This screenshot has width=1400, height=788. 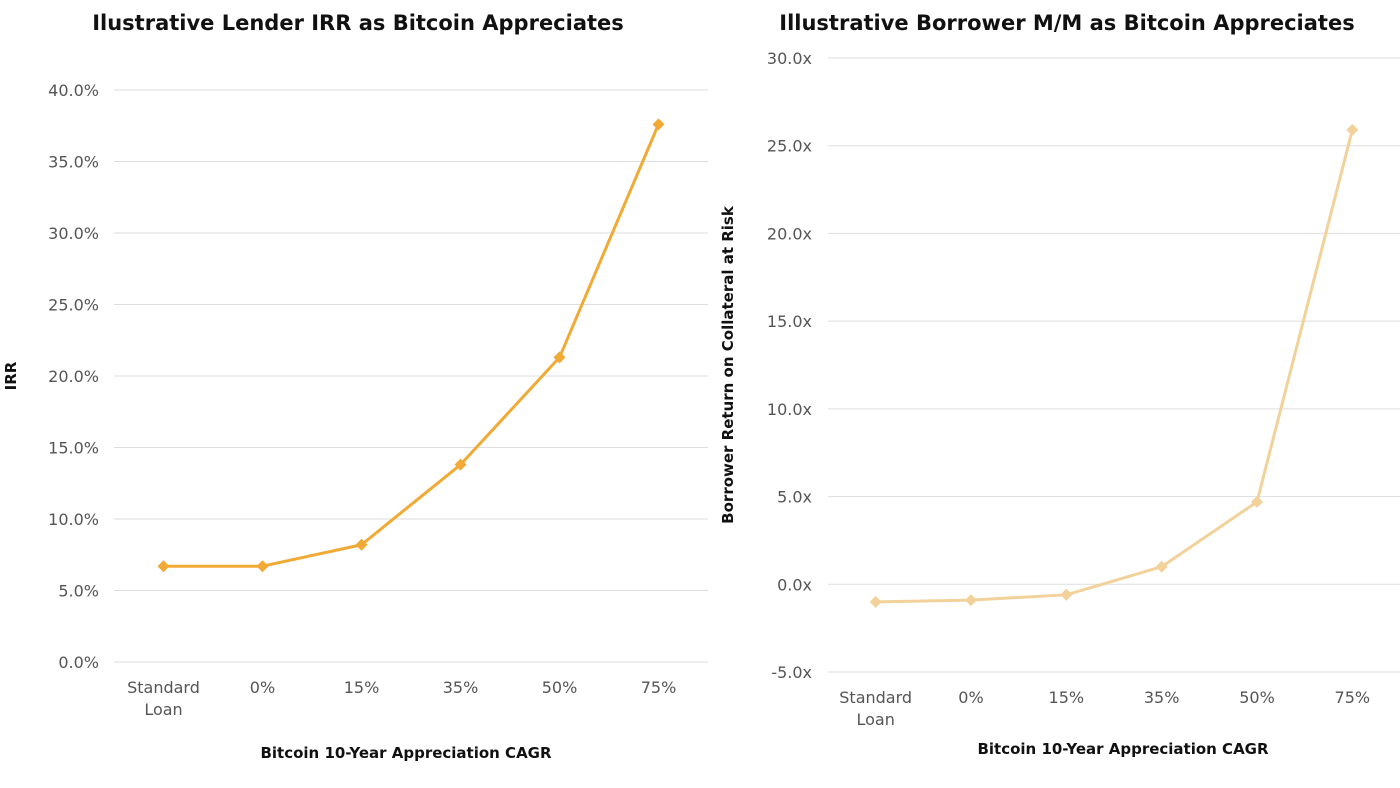 I want to click on borrower-y-tick-label: 10.0x, so click(x=789, y=409).